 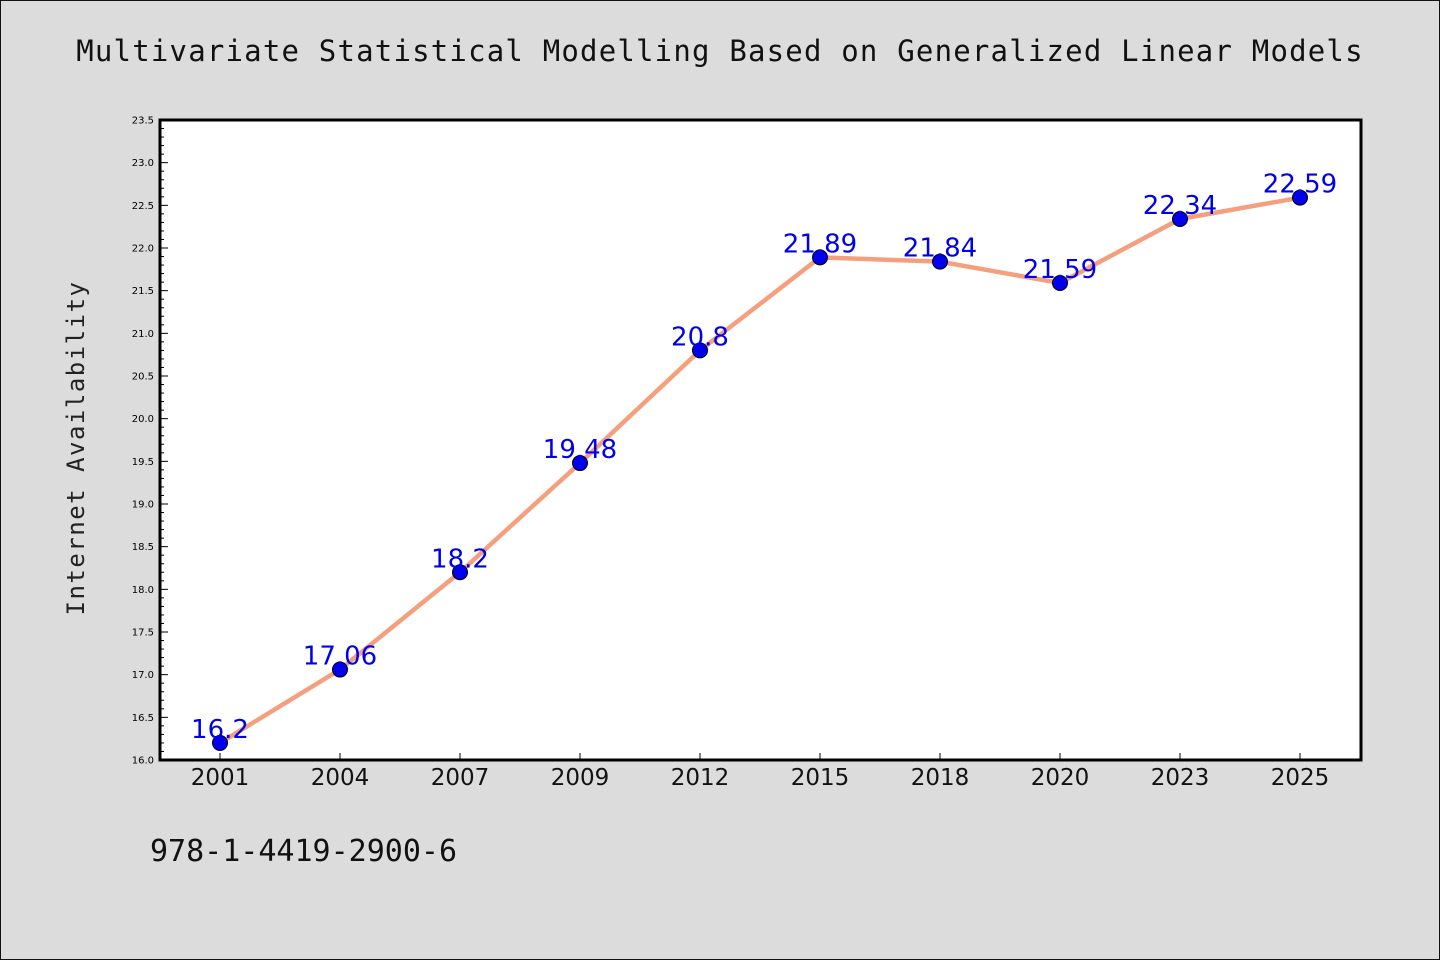 What do you see at coordinates (580, 778) in the screenshot?
I see `x-tick-label: 2009` at bounding box center [580, 778].